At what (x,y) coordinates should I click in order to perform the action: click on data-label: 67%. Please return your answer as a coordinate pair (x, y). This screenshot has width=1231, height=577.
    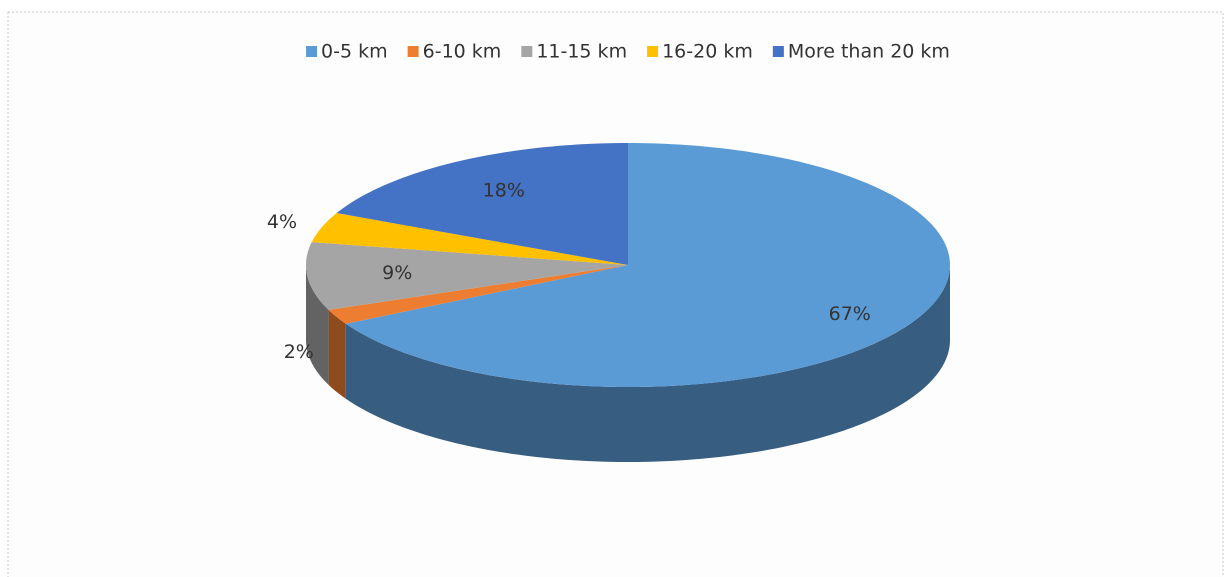
    Looking at the image, I should click on (850, 314).